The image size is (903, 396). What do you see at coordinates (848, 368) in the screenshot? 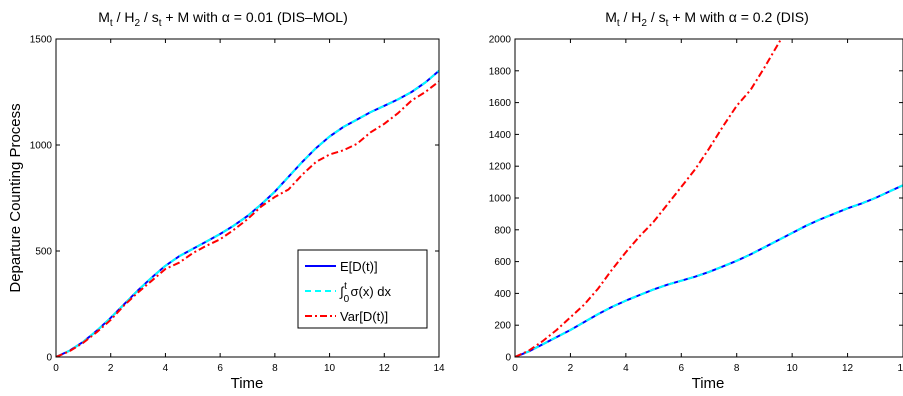
I see `right-x-tick-label: 12` at bounding box center [848, 368].